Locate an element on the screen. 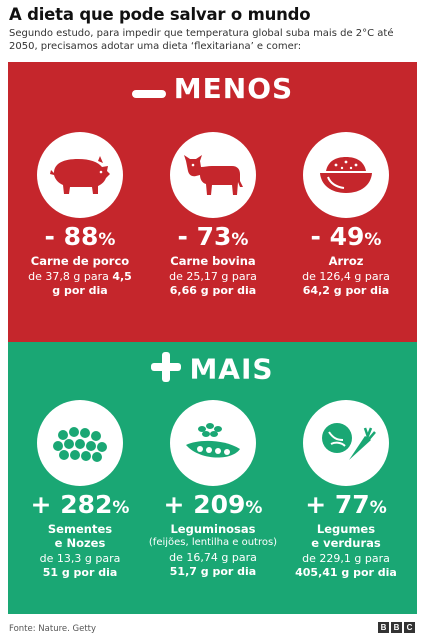 The image size is (425, 640). beef-name: Carne bovina is located at coordinates (213, 261).